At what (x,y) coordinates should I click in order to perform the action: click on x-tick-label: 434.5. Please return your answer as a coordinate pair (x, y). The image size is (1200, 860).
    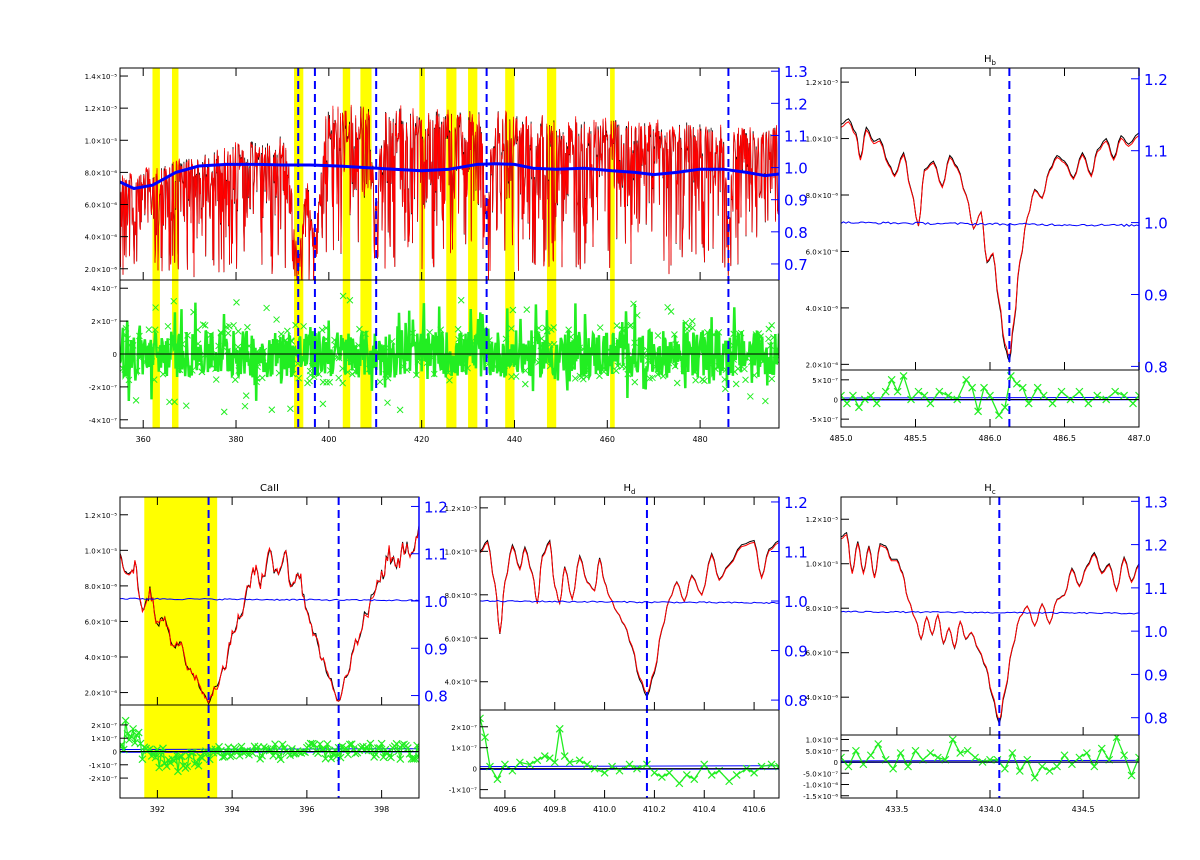
    Looking at the image, I should click on (1083, 809).